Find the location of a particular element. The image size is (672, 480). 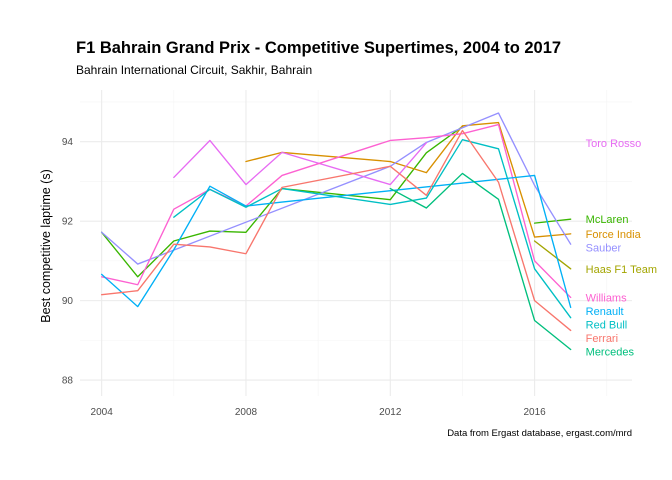

x-tick-label: 2008 is located at coordinates (246, 412).